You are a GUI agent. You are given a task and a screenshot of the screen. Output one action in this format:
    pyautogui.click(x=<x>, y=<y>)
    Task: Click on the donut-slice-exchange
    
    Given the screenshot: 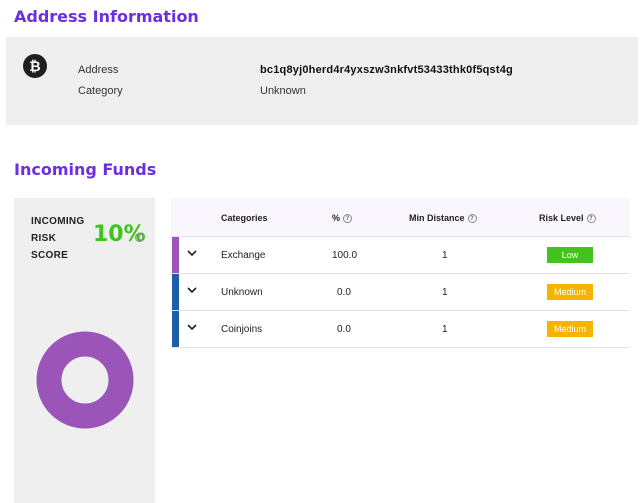 What is the action you would take?
    pyautogui.click(x=85, y=380)
    